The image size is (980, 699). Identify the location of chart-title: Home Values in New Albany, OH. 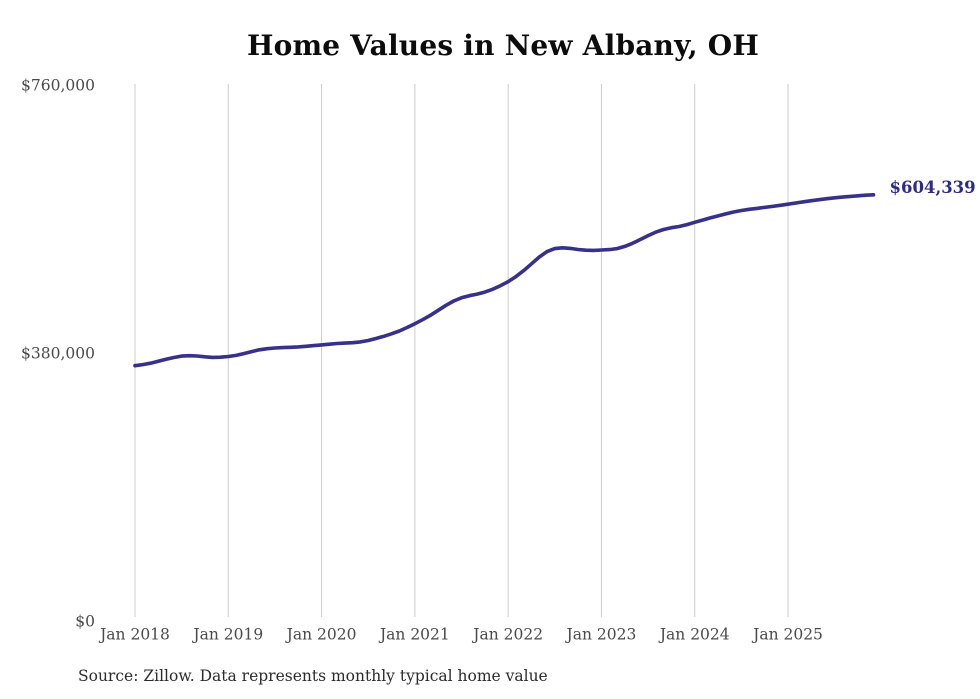
(503, 45).